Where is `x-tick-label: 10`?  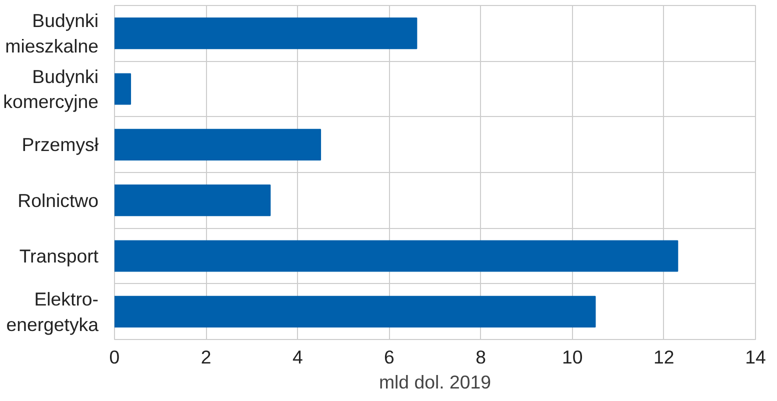 x-tick-label: 10 is located at coordinates (572, 357).